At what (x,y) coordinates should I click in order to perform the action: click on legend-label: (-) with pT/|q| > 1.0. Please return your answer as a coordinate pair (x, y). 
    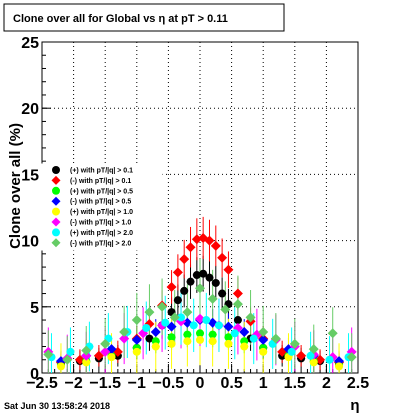
    Looking at the image, I should click on (100, 223).